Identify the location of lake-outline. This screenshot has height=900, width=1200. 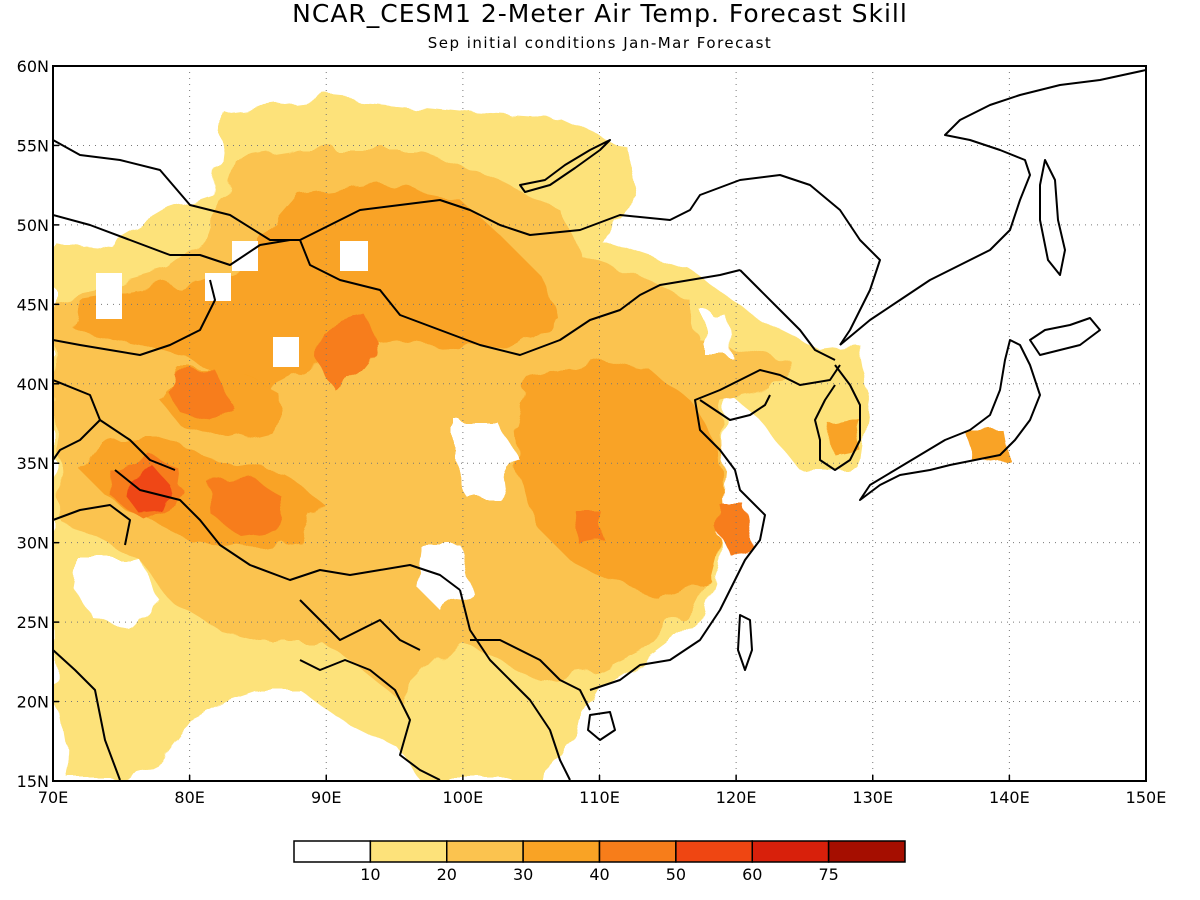
(565, 166).